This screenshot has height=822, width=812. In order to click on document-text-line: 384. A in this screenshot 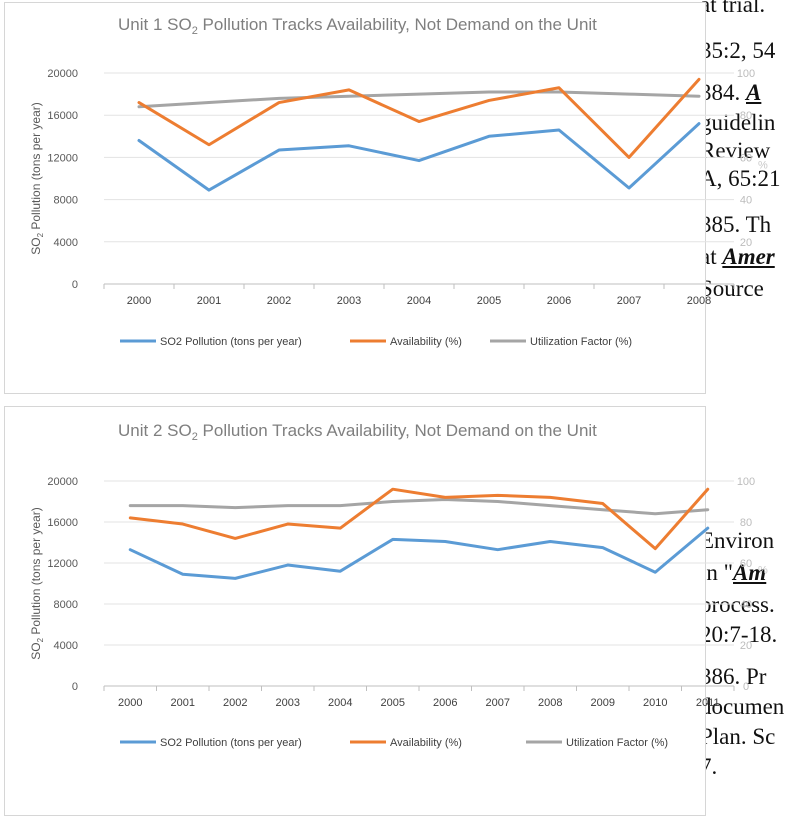, I will do `click(730, 93)`.